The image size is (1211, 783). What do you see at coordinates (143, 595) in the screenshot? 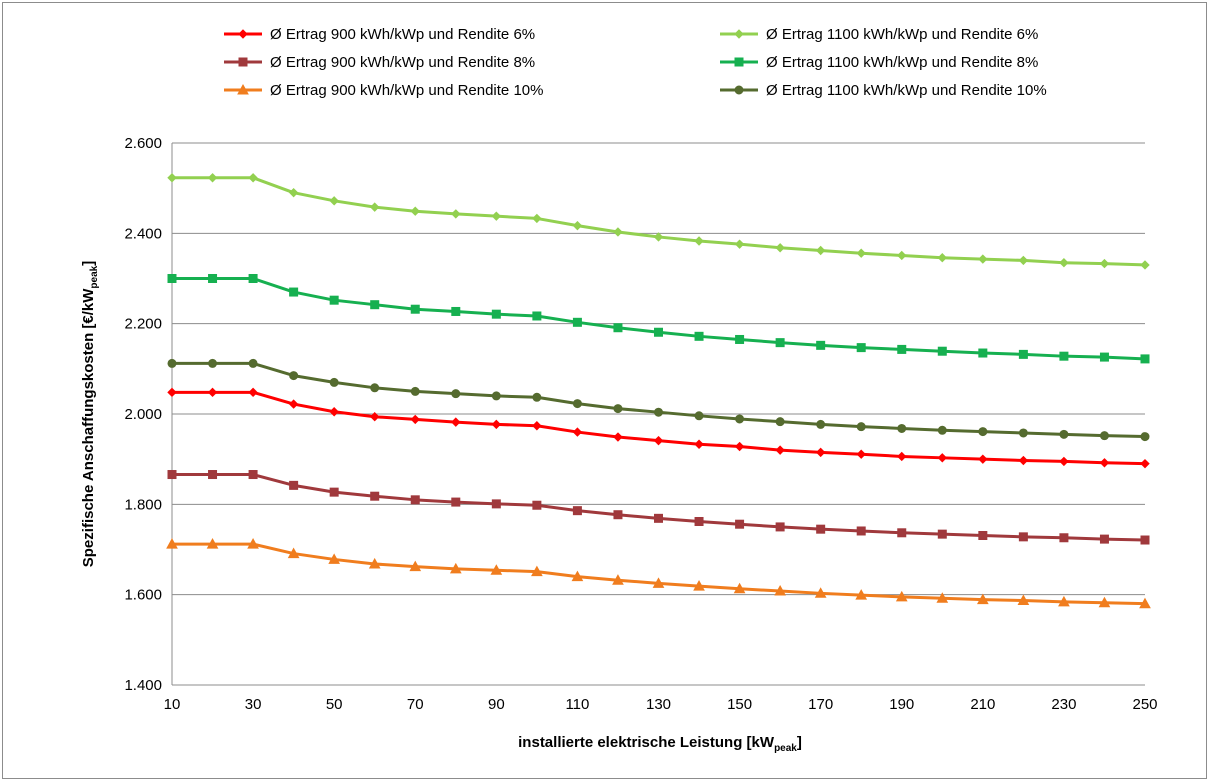
I see `y-tick-label: 1.600` at bounding box center [143, 595].